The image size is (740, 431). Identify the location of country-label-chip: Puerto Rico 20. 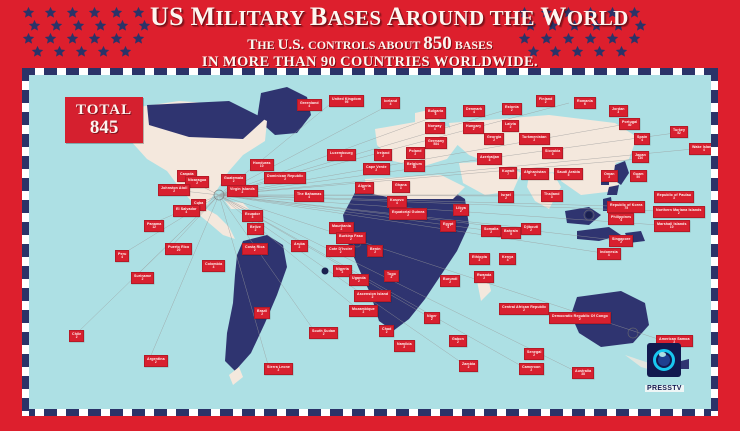
(179, 249).